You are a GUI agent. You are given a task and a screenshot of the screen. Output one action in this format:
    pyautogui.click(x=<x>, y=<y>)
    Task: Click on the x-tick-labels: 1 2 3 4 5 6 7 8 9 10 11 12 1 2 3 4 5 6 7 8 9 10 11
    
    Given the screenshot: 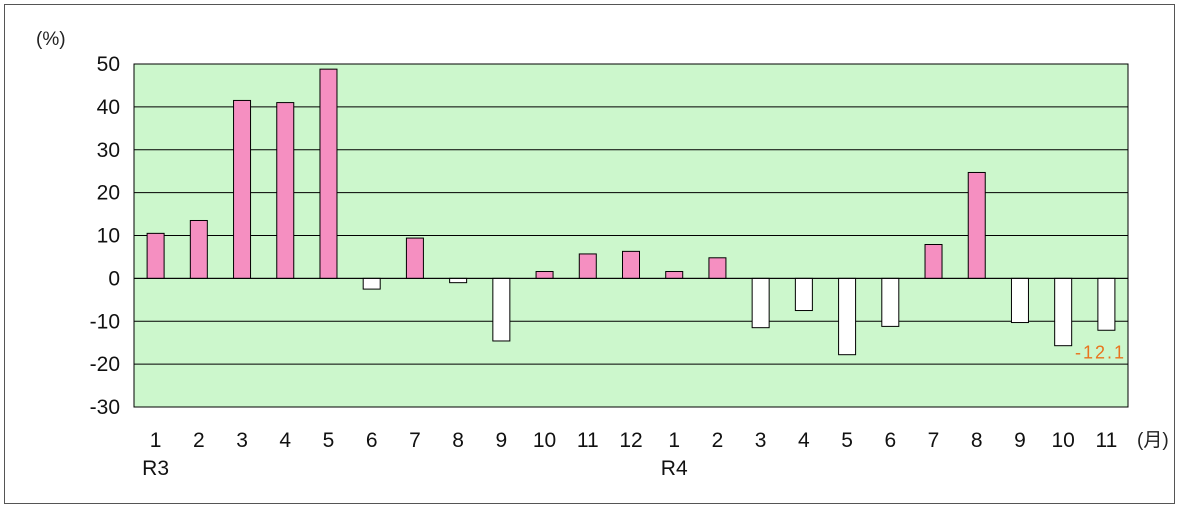 What is the action you would take?
    pyautogui.click(x=634, y=440)
    